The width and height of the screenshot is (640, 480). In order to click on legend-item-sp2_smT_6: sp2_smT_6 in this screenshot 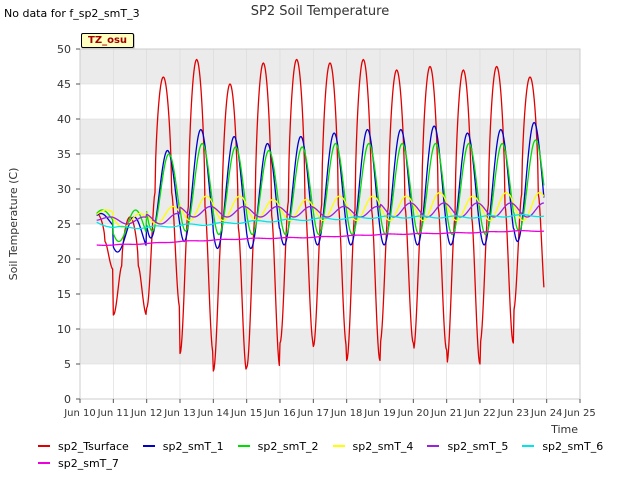, I will do `click(562, 446)`.